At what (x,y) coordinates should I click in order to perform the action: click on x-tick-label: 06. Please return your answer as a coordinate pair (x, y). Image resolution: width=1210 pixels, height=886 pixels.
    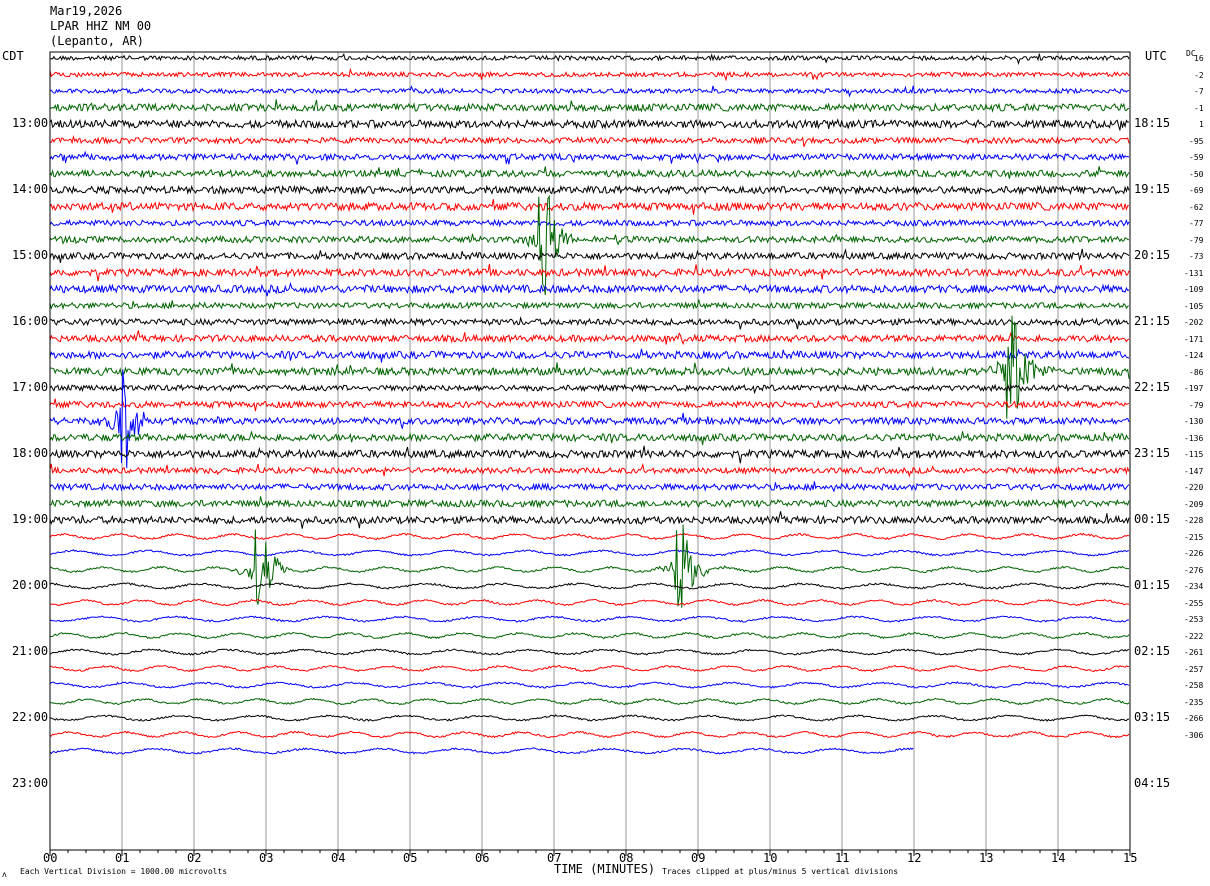
    Looking at the image, I should click on (482, 858).